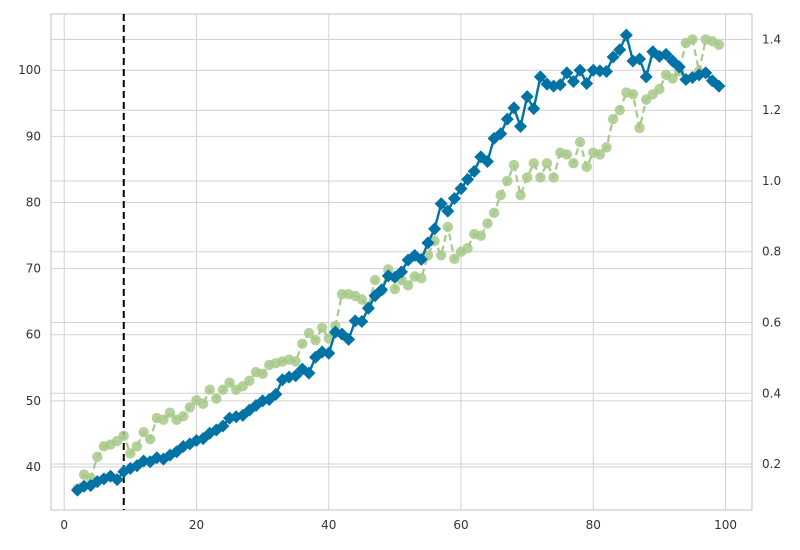  Describe the element at coordinates (64, 525) in the screenshot. I see `x-tick-label: 0` at that location.